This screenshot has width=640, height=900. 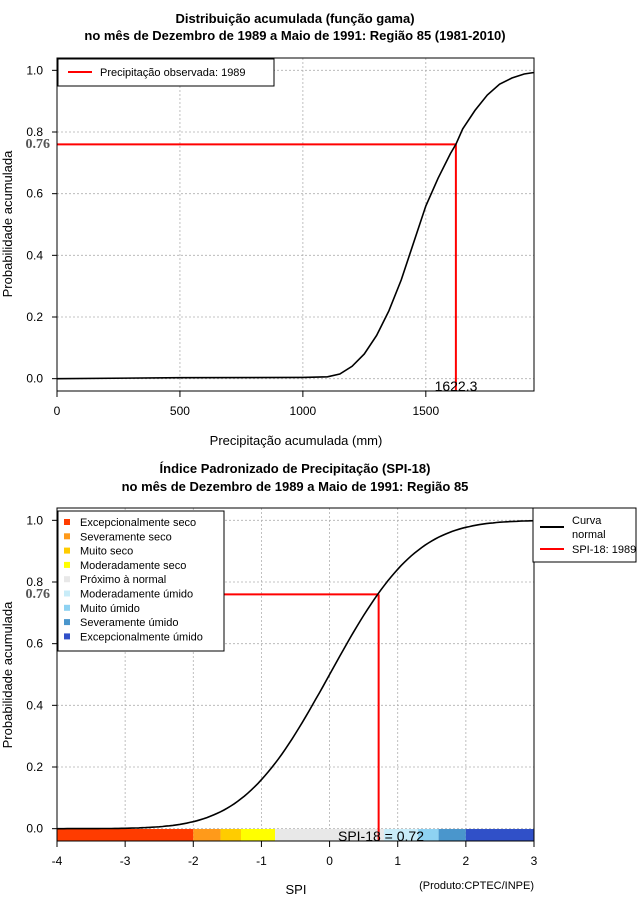 I want to click on chart2-x-tick-label: -2, so click(x=193, y=861).